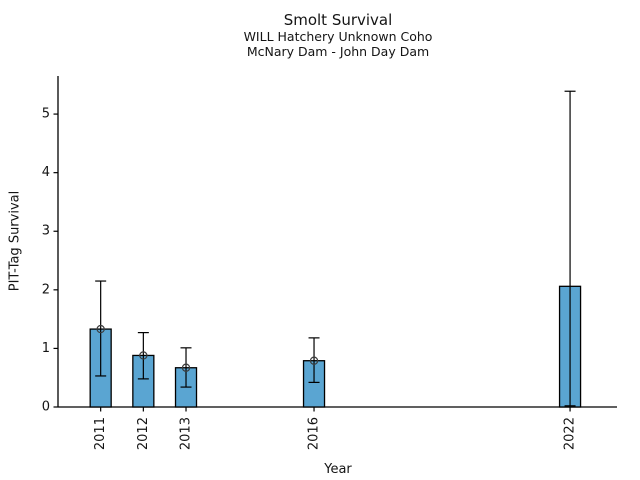  I want to click on point-marker-2011, so click(100, 329).